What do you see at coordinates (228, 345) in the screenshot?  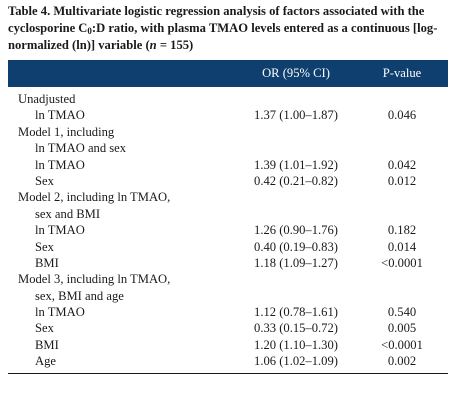 I see `table-row: BMI 1.20 (1.10–1.30) <0.0001` at bounding box center [228, 345].